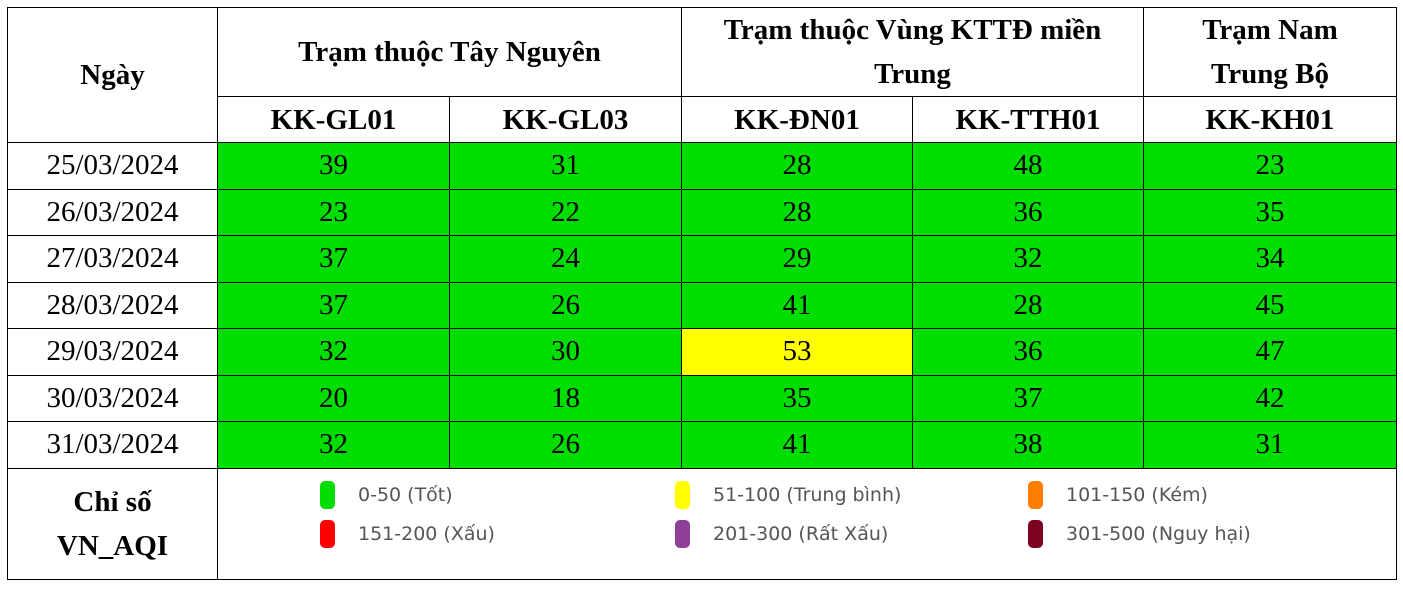 This screenshot has height=589, width=1403. I want to click on table-row: 28/03/2024 37 26 41 28 45, so click(702, 305).